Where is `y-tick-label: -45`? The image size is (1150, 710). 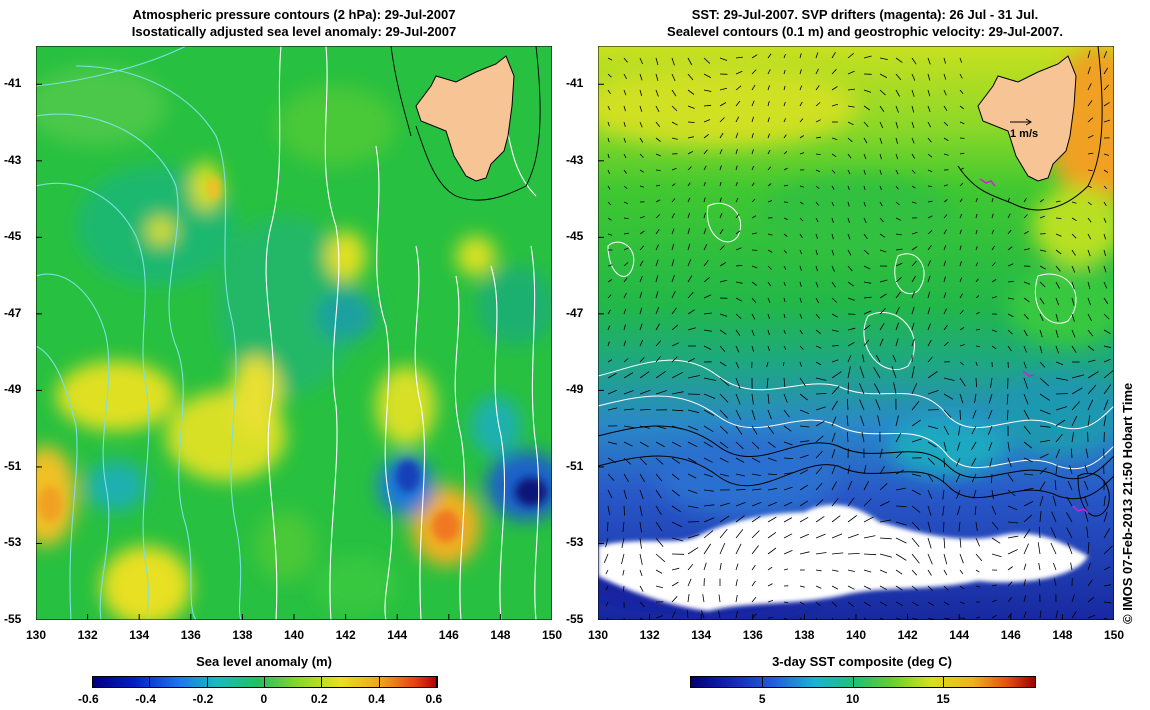 y-tick-label: -45 is located at coordinates (13, 236).